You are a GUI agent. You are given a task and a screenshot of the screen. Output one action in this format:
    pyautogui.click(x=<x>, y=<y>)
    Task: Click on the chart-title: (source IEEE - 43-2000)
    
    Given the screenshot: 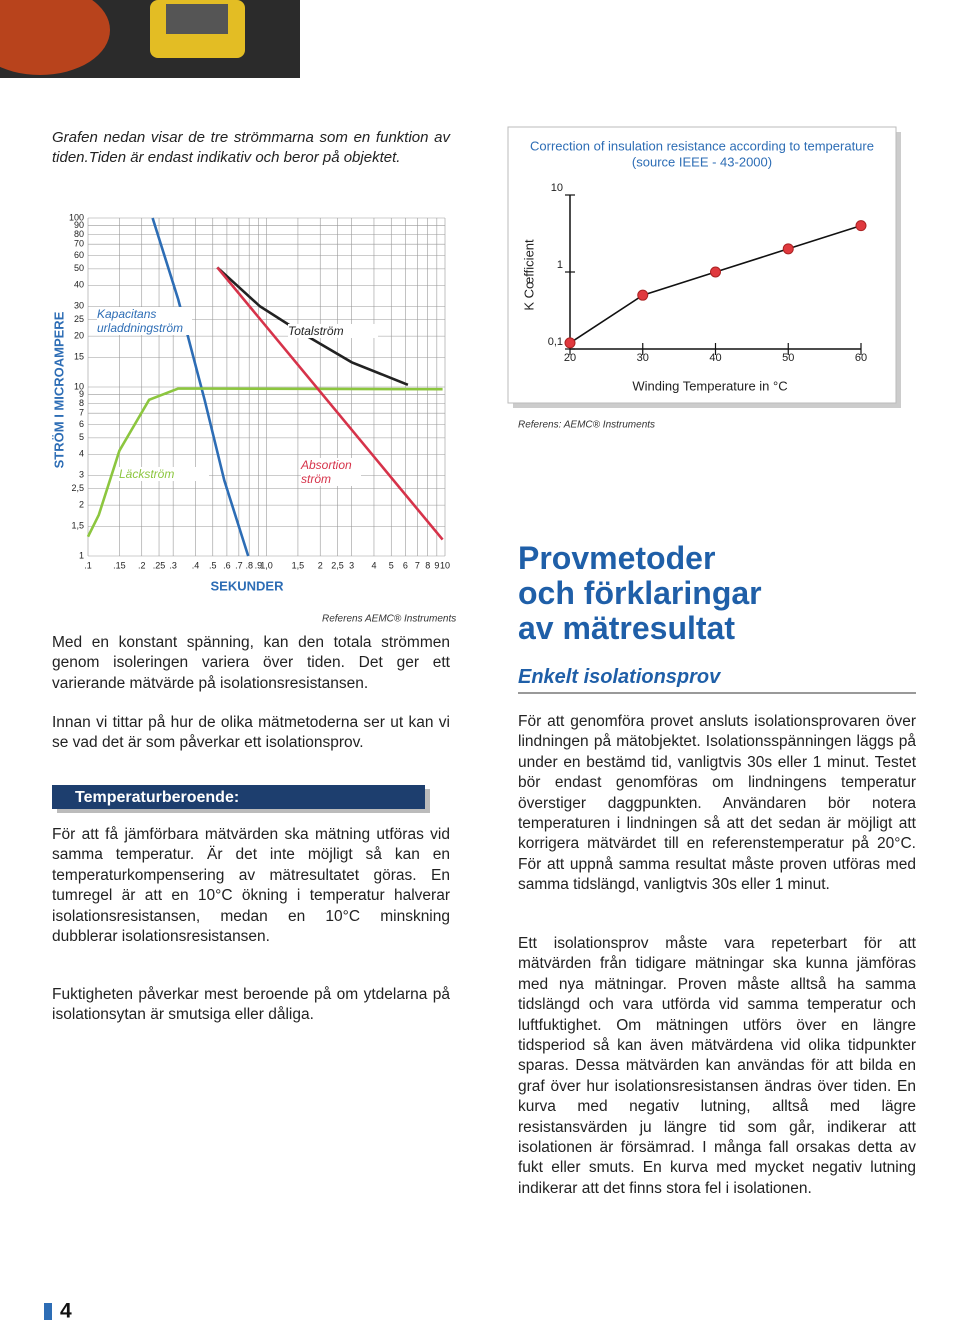 What is the action you would take?
    pyautogui.click(x=702, y=161)
    